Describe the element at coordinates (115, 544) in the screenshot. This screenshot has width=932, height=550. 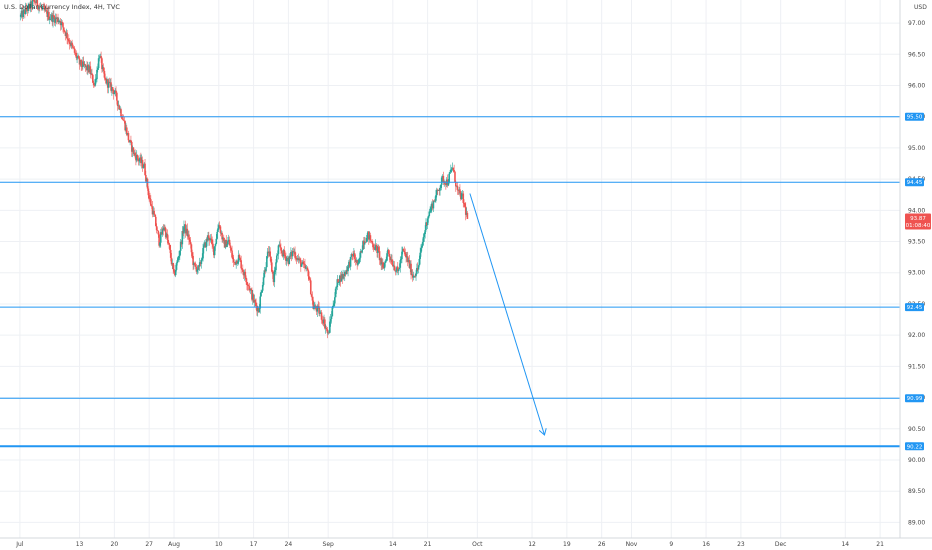
I see `time-tick-label: 20` at that location.